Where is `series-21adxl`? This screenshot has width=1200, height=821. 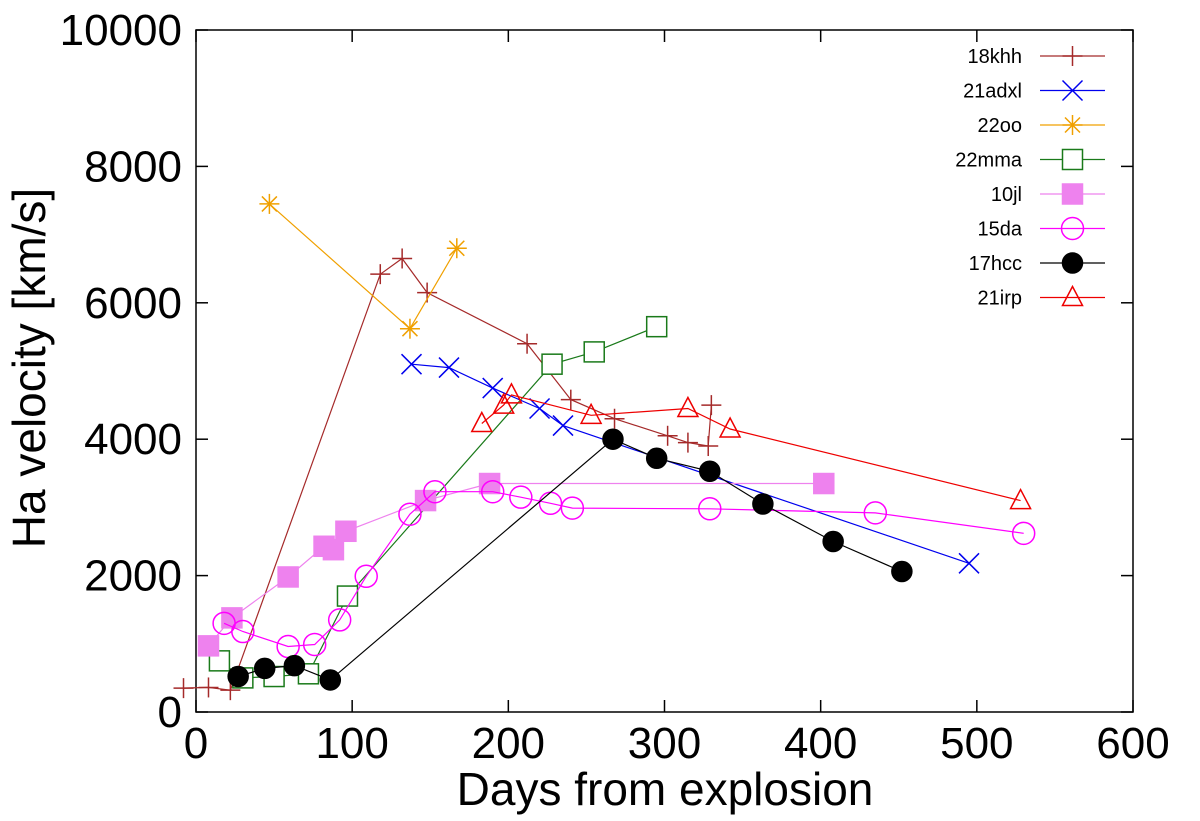
series-21adxl is located at coordinates (690, 463).